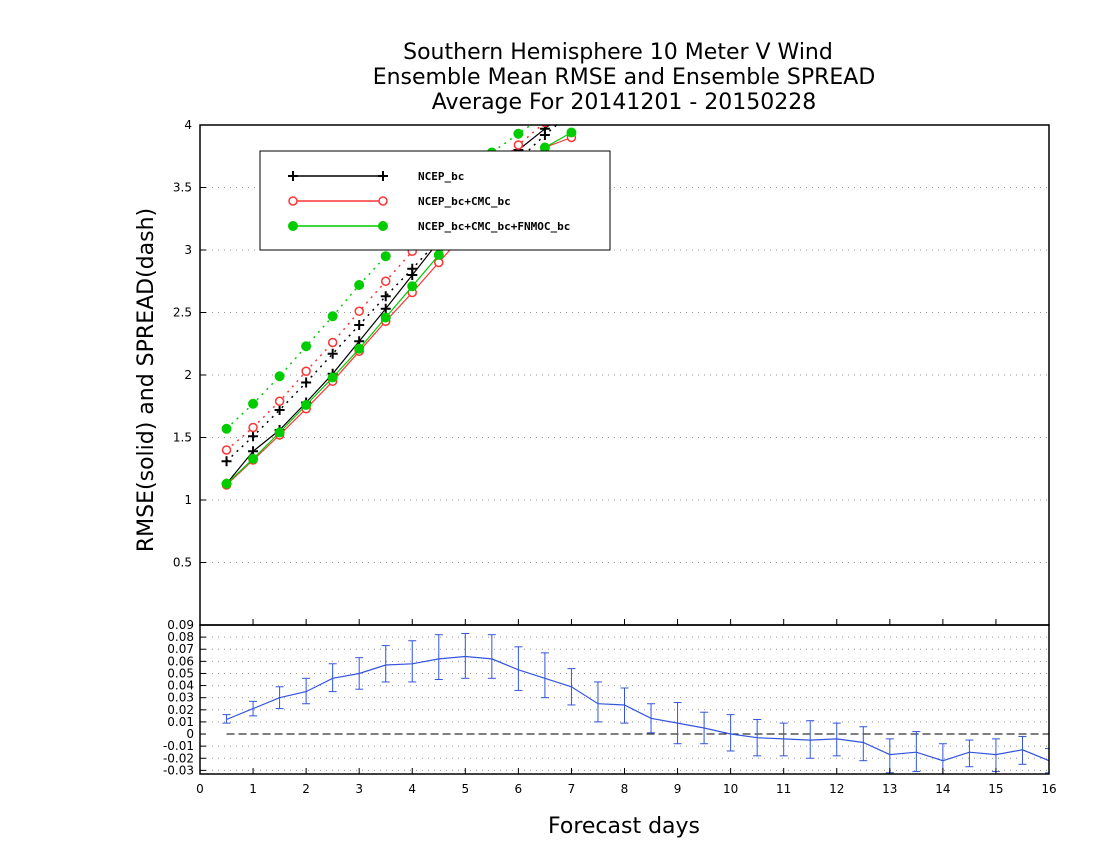 This screenshot has width=1100, height=850. What do you see at coordinates (180, 625) in the screenshot?
I see `lower-y-tick-label: 0.09` at bounding box center [180, 625].